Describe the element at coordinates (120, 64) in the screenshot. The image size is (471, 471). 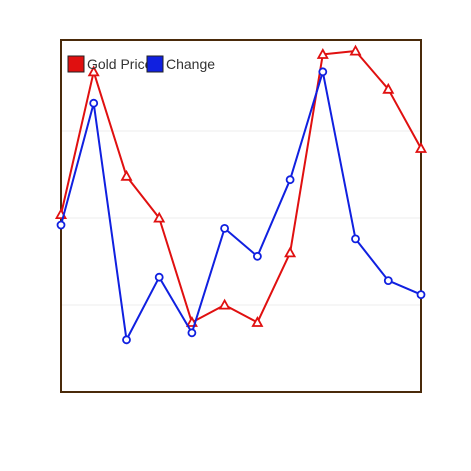
I see `legend-label-gold-price: Gold Price` at that location.